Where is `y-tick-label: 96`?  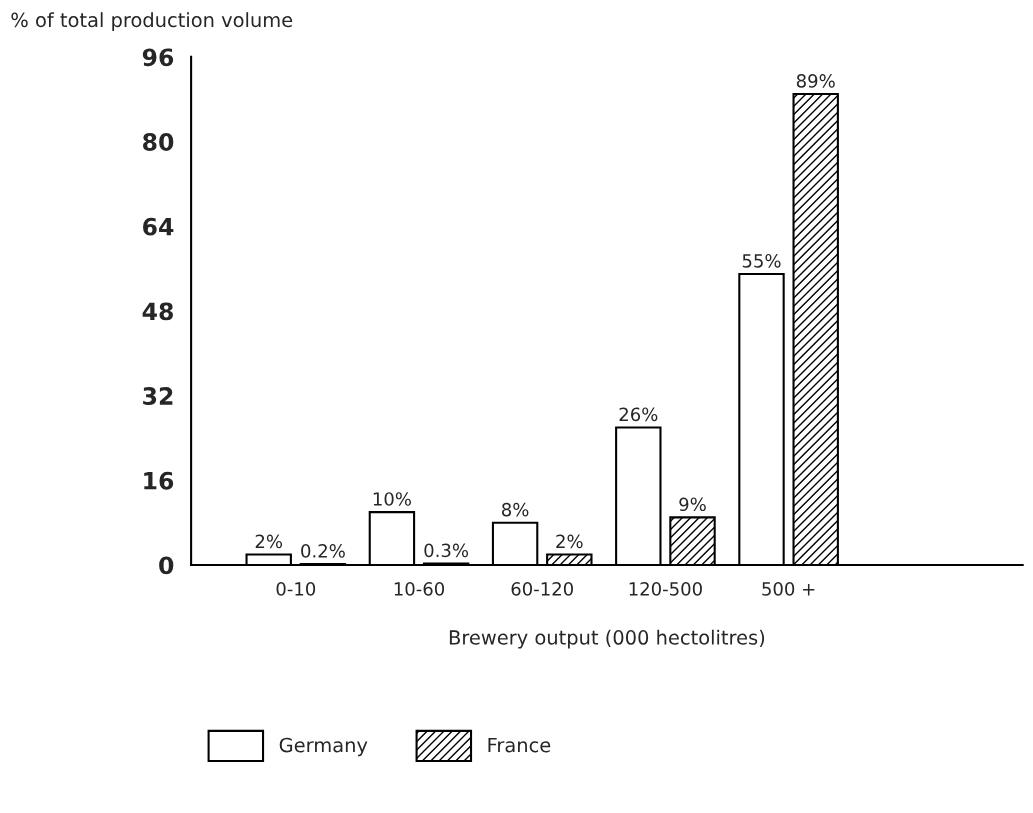
y-tick-label: 96 is located at coordinates (158, 57).